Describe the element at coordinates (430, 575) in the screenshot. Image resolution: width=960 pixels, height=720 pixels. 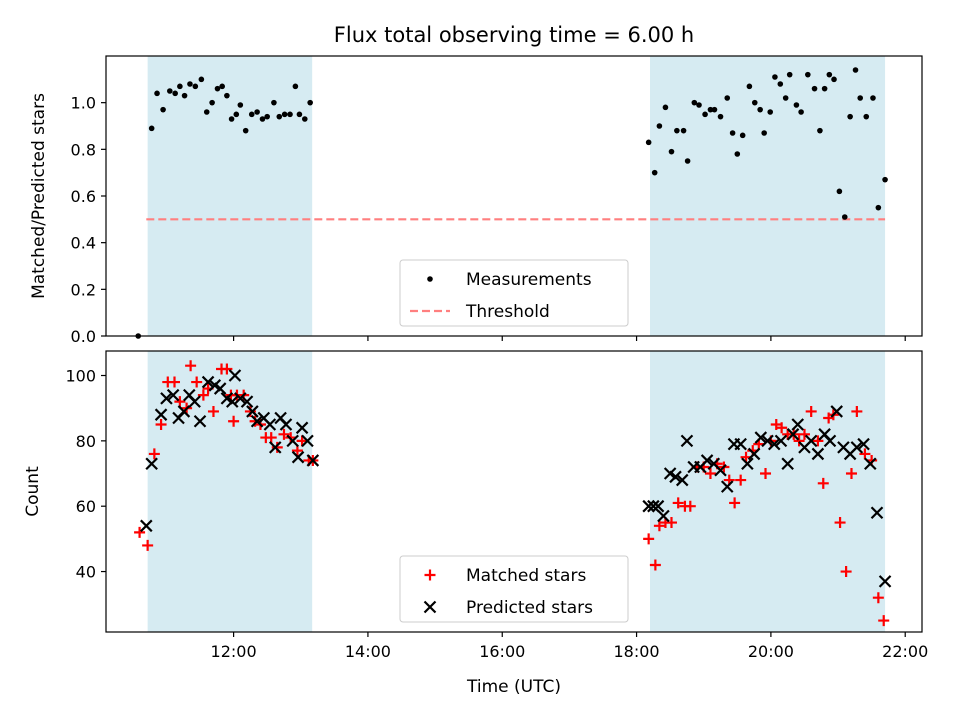
I see `legend-marker-matched` at that location.